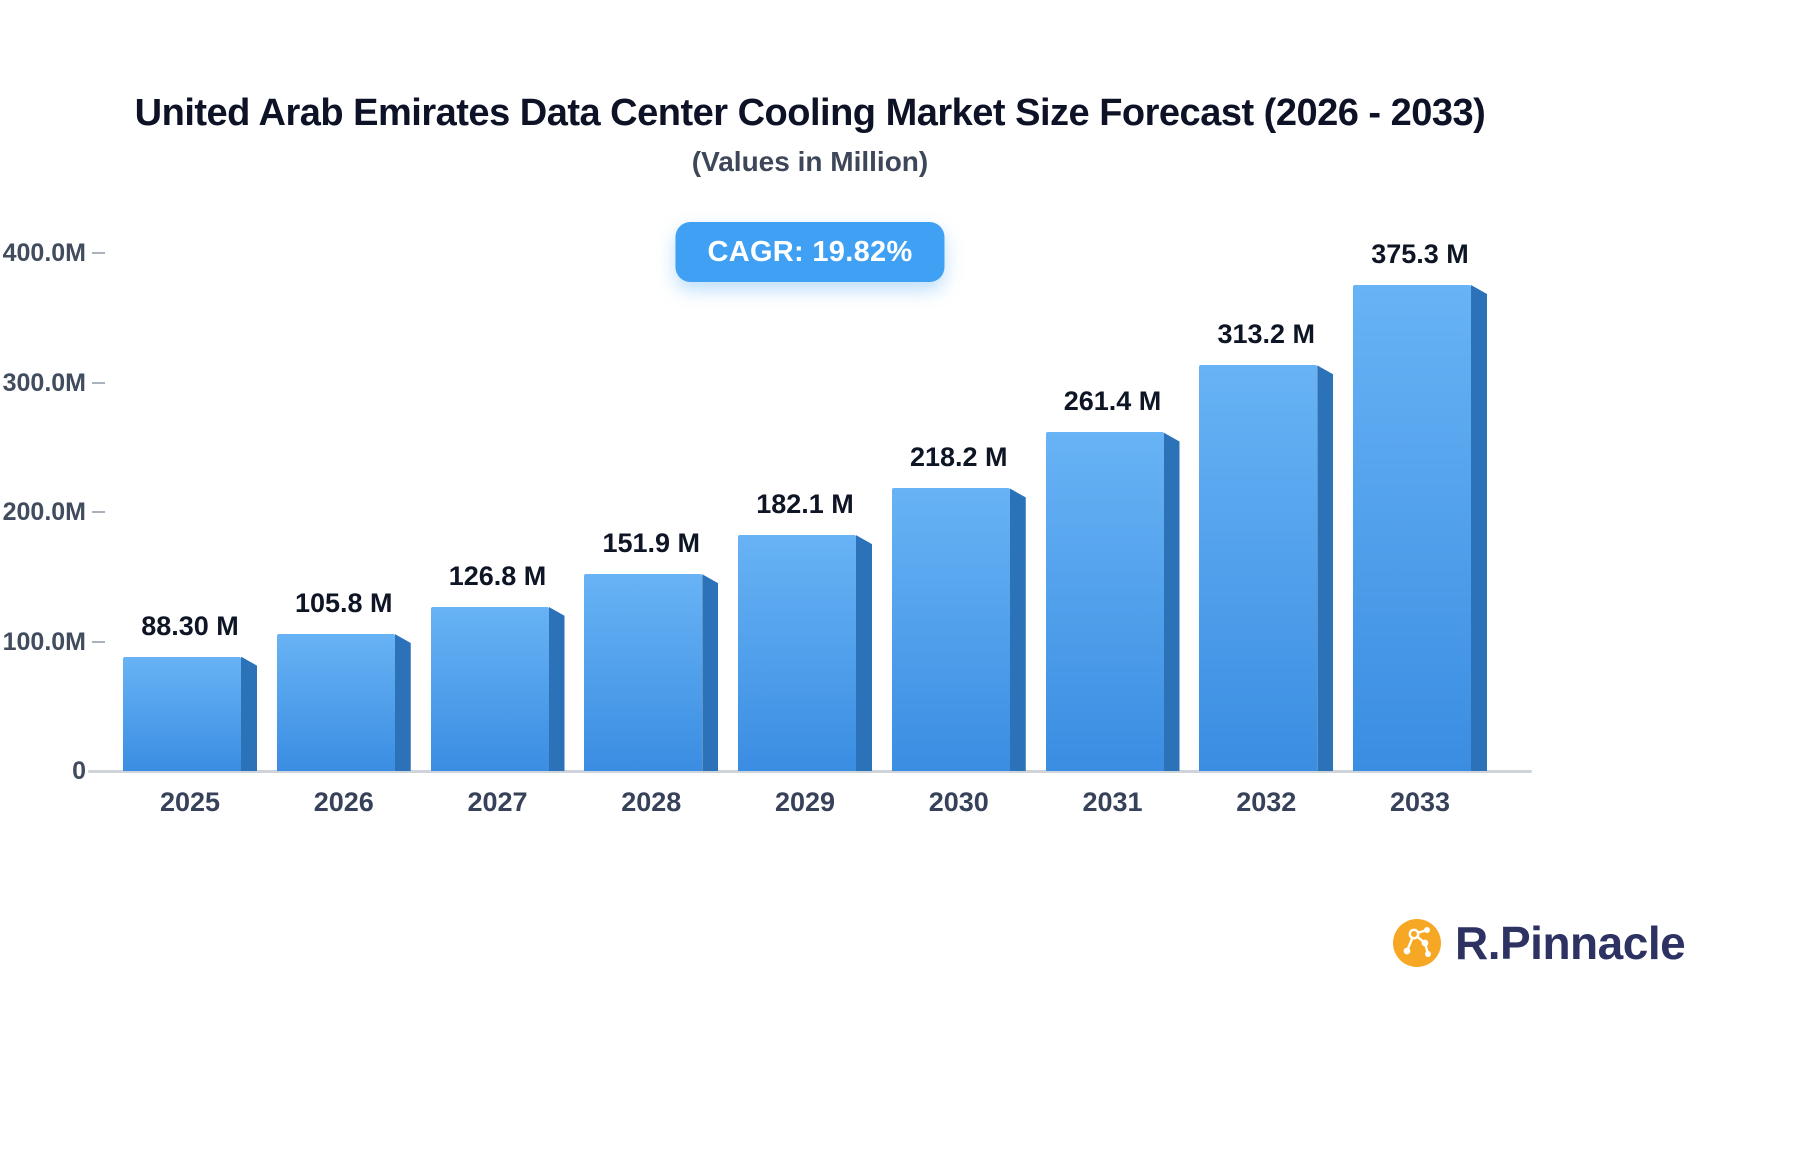 This screenshot has height=1156, width=1800. I want to click on cagr-badge: CAGR: 19.82%, so click(810, 252).